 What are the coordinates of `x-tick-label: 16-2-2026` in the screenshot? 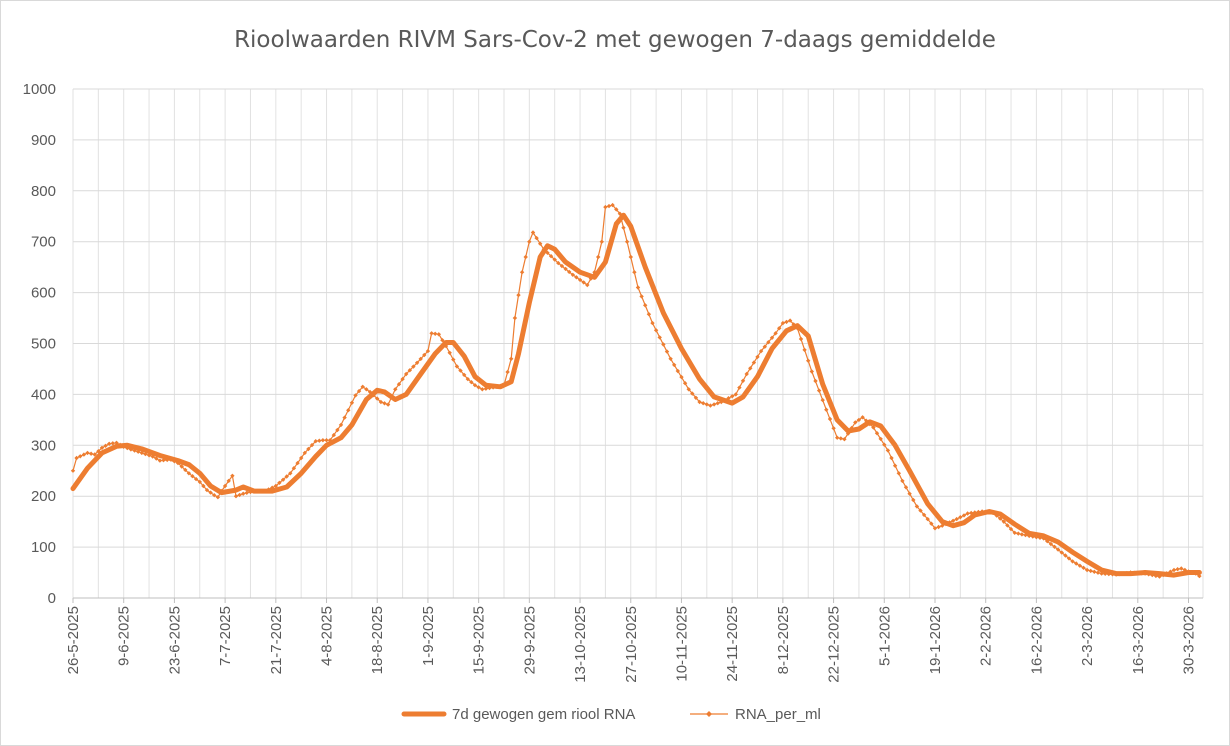 It's located at (1036, 640).